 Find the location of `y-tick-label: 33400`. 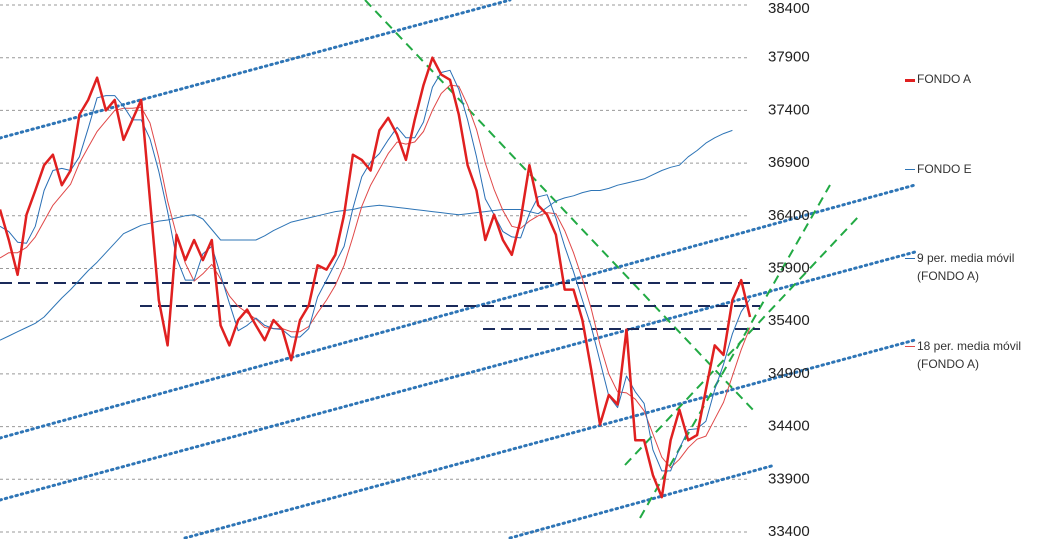

y-tick-label: 33400 is located at coordinates (789, 531).